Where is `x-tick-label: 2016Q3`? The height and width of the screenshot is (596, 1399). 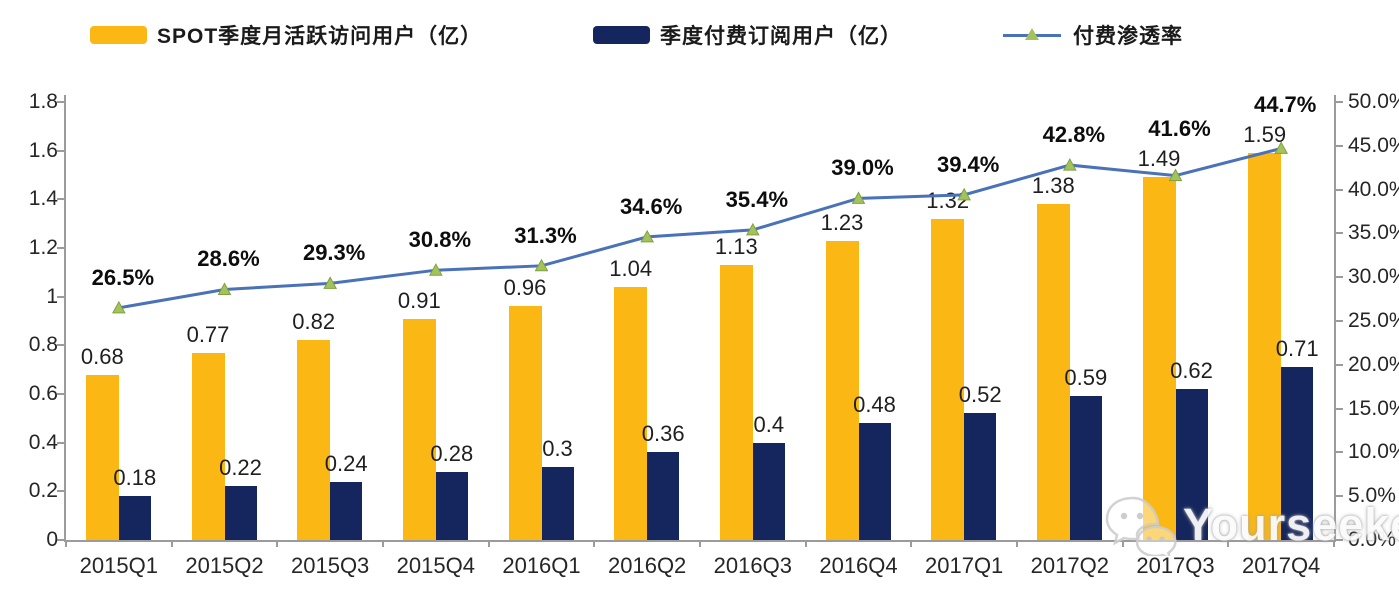
x-tick-label: 2016Q3 is located at coordinates (752, 565).